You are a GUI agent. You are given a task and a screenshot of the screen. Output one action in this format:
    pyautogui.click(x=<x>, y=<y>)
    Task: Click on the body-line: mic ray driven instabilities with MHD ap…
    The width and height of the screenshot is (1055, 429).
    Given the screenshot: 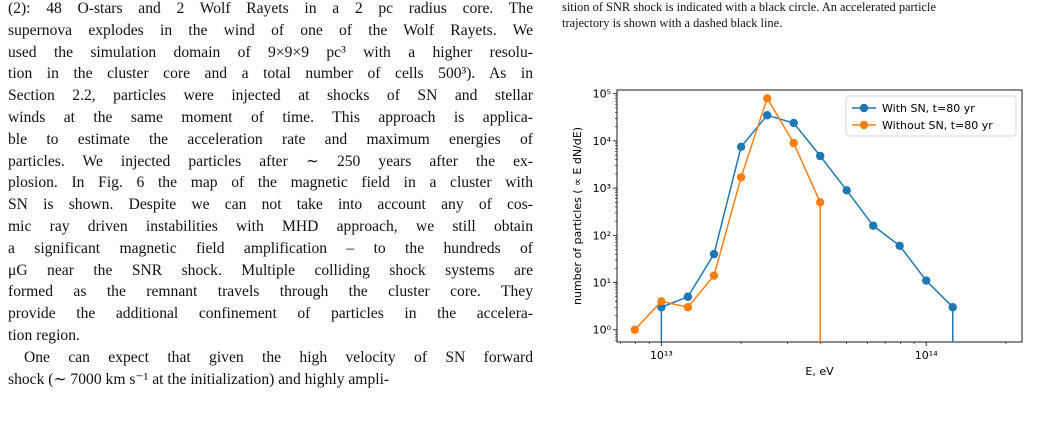 What is the action you would take?
    pyautogui.click(x=270, y=226)
    